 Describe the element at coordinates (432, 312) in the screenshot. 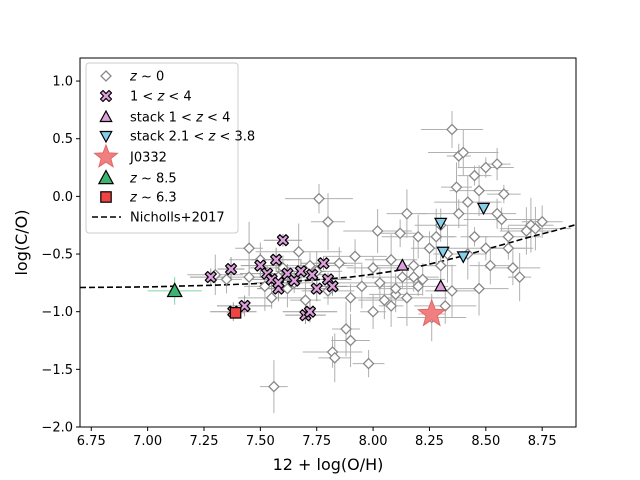

I see `point-j0332` at that location.